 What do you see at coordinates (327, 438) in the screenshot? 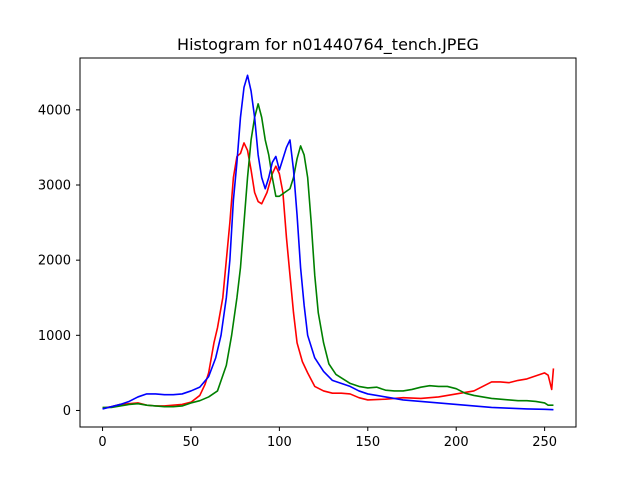
I see `x-axis: 0 50 100 150 200 250` at bounding box center [327, 438].